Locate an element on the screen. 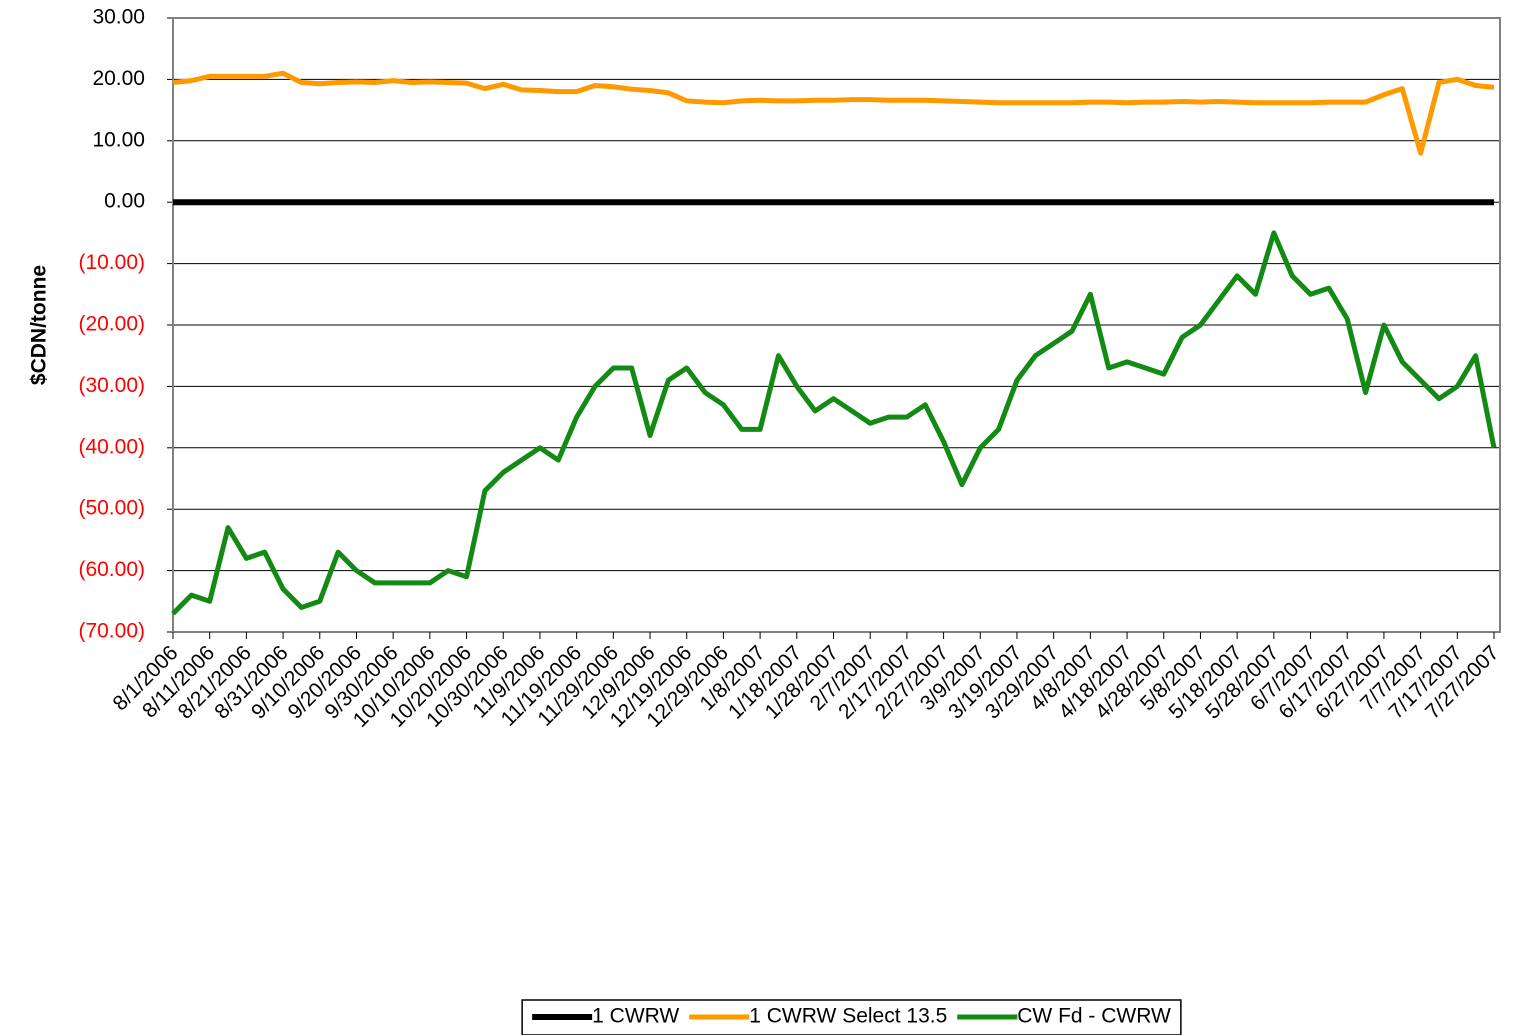 The height and width of the screenshot is (1035, 1515). legend: 1 CWRW 1 CWRW Select 13.5 CW Fd - CWRW is located at coordinates (851, 1017).